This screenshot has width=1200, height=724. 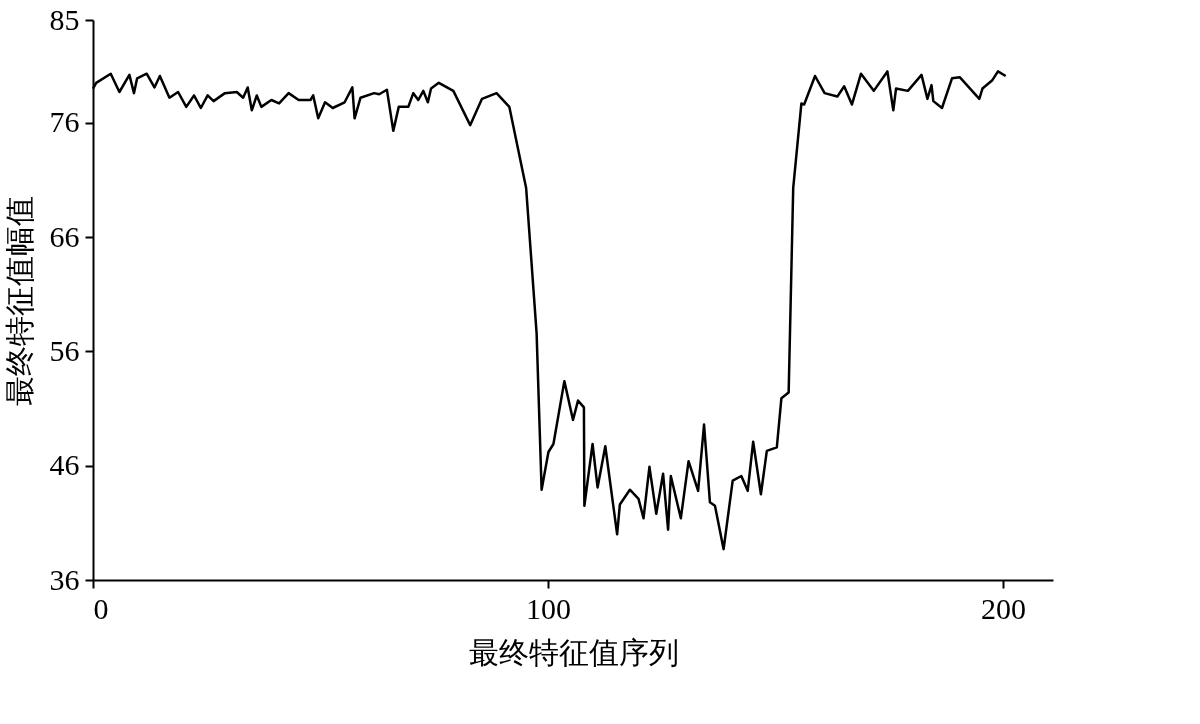 What do you see at coordinates (64, 350) in the screenshot?
I see `y-tick-label: 56` at bounding box center [64, 350].